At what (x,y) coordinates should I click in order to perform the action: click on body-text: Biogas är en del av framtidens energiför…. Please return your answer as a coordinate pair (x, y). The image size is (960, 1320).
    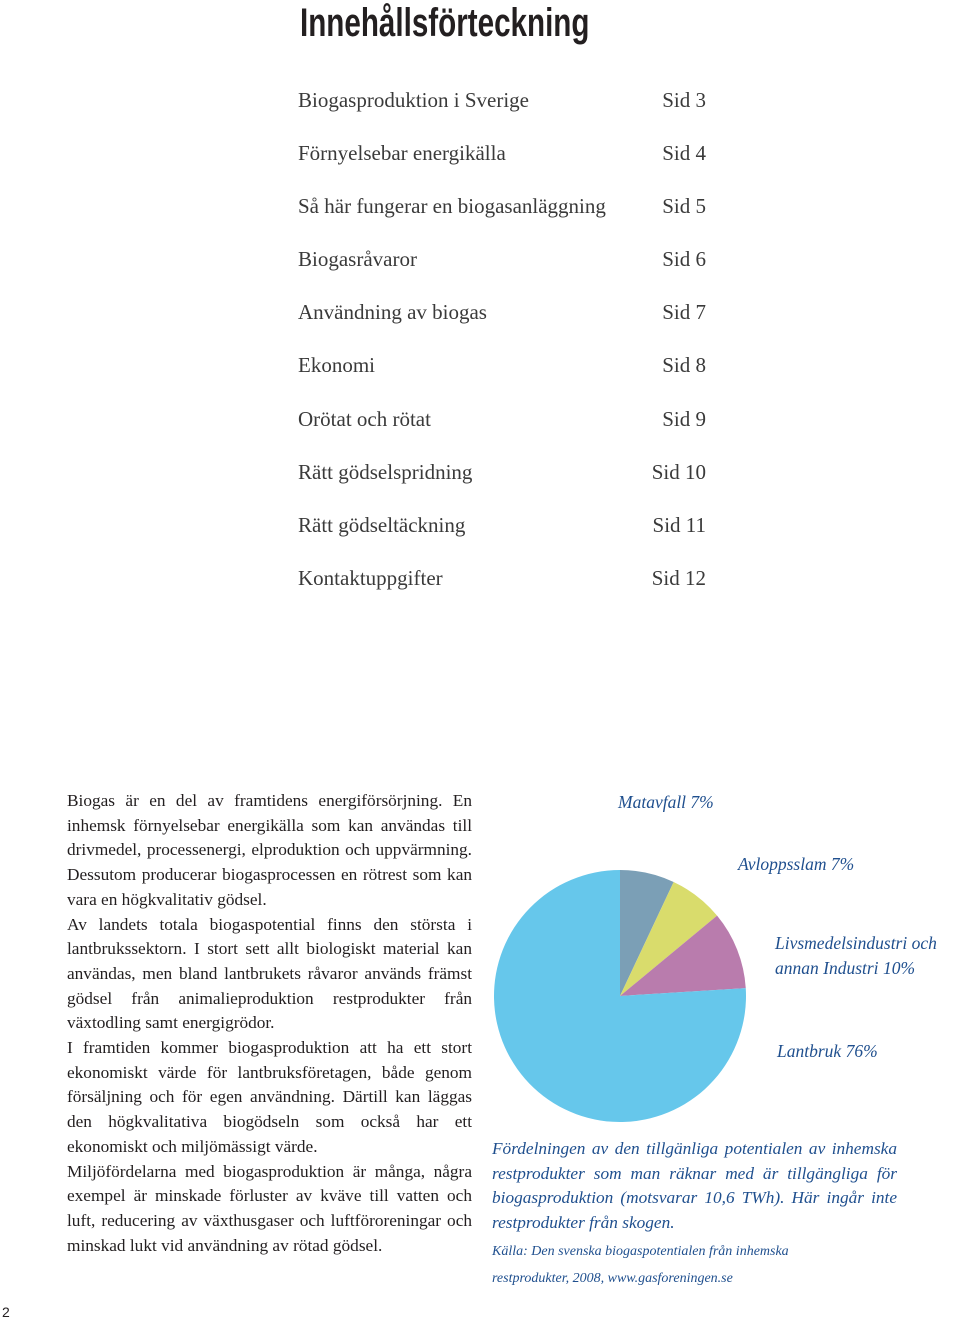
    Looking at the image, I should click on (269, 1023).